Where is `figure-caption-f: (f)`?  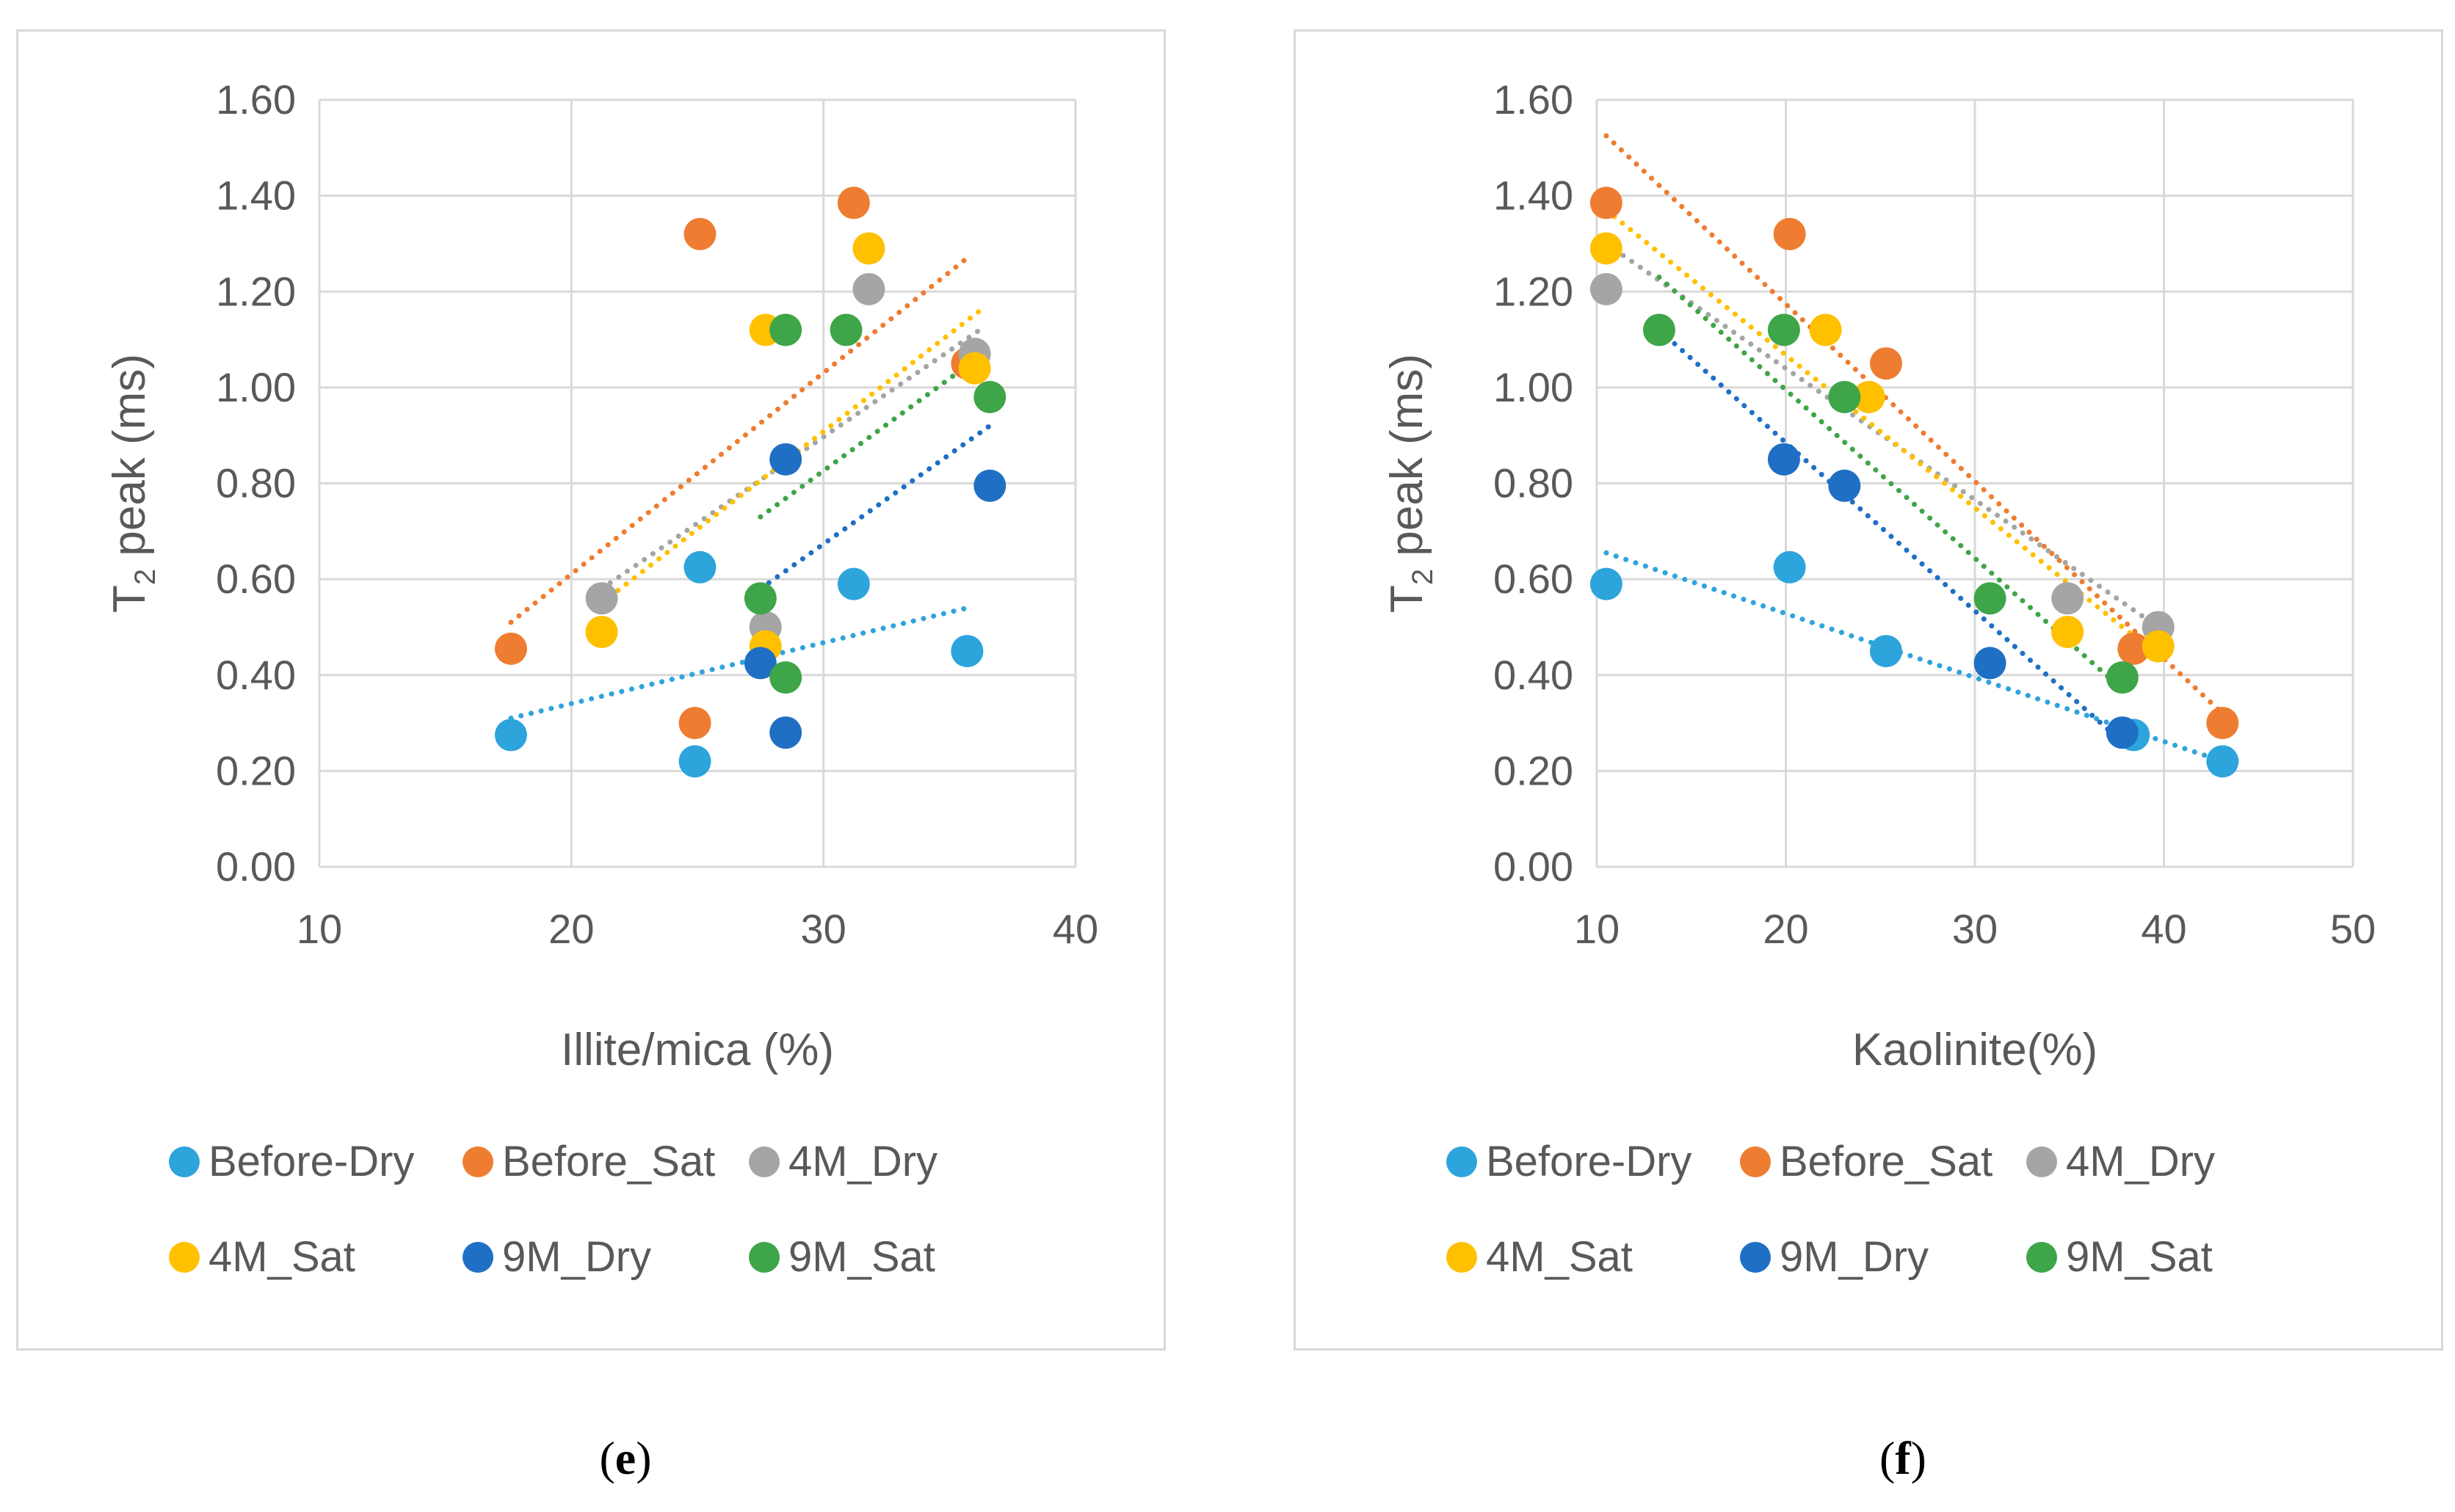 figure-caption-f: (f) is located at coordinates (1903, 1458).